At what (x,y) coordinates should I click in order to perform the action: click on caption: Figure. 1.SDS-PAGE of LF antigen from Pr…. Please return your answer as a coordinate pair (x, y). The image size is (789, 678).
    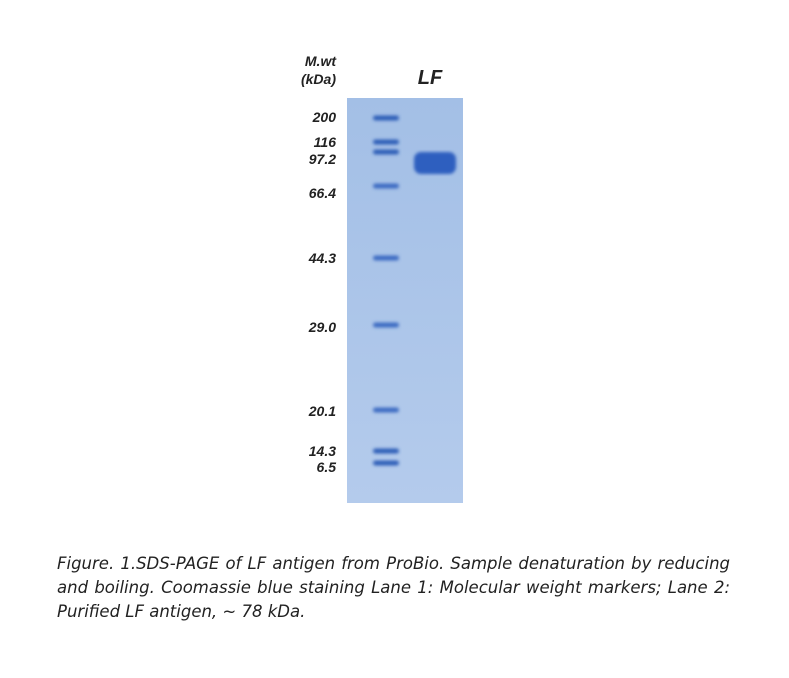
    Looking at the image, I should click on (393, 587).